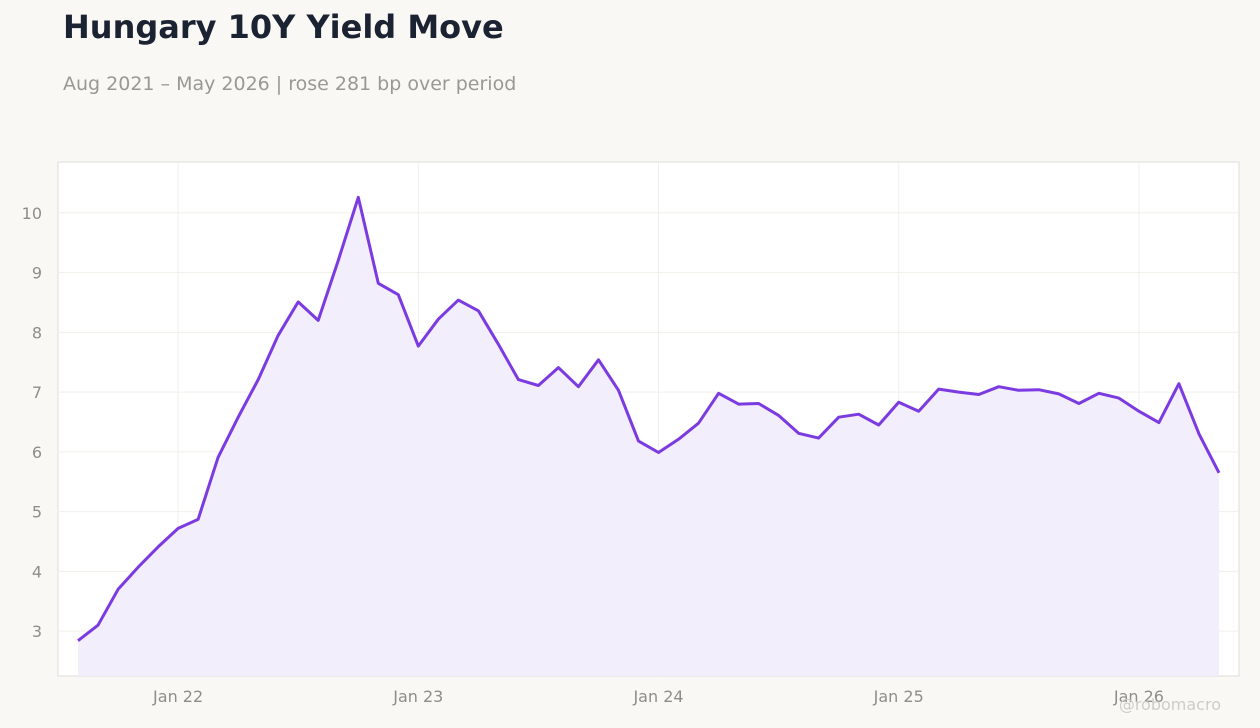 The height and width of the screenshot is (728, 1260). I want to click on x-tick-label: Jan 22, so click(177, 696).